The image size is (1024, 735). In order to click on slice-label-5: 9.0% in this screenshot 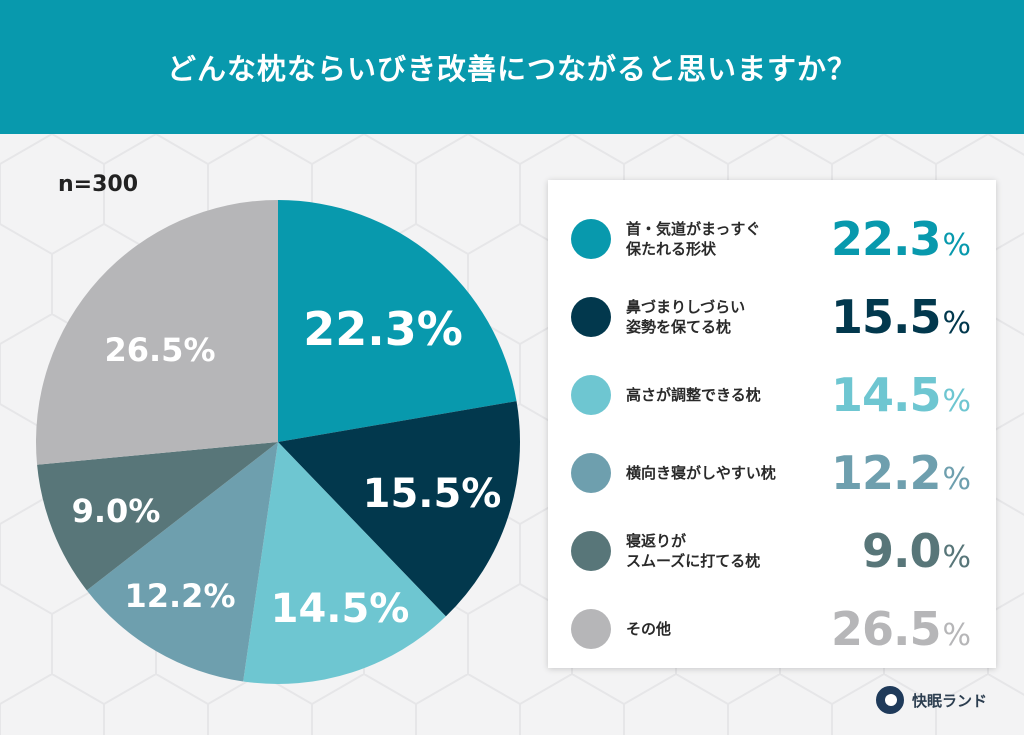, I will do `click(116, 511)`.